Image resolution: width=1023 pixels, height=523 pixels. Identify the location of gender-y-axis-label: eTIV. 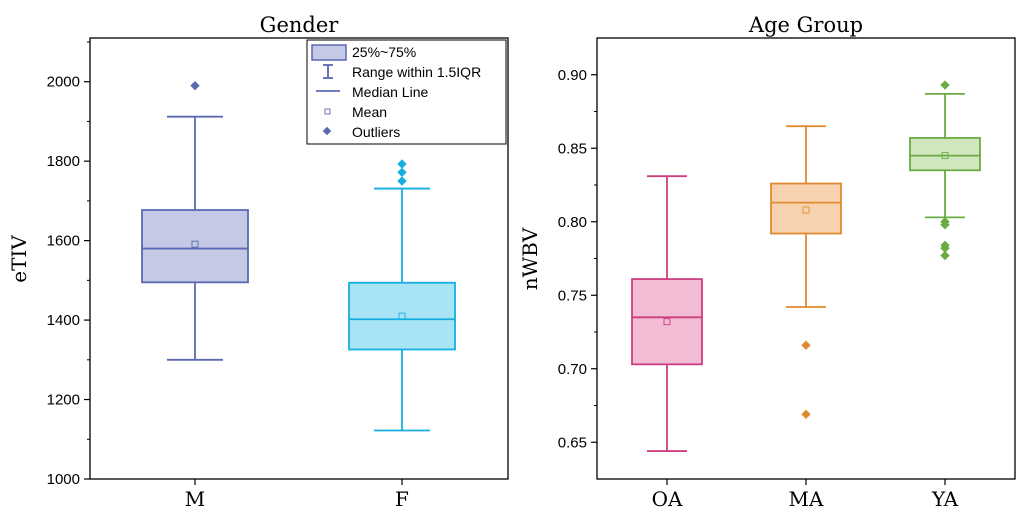
(19, 259).